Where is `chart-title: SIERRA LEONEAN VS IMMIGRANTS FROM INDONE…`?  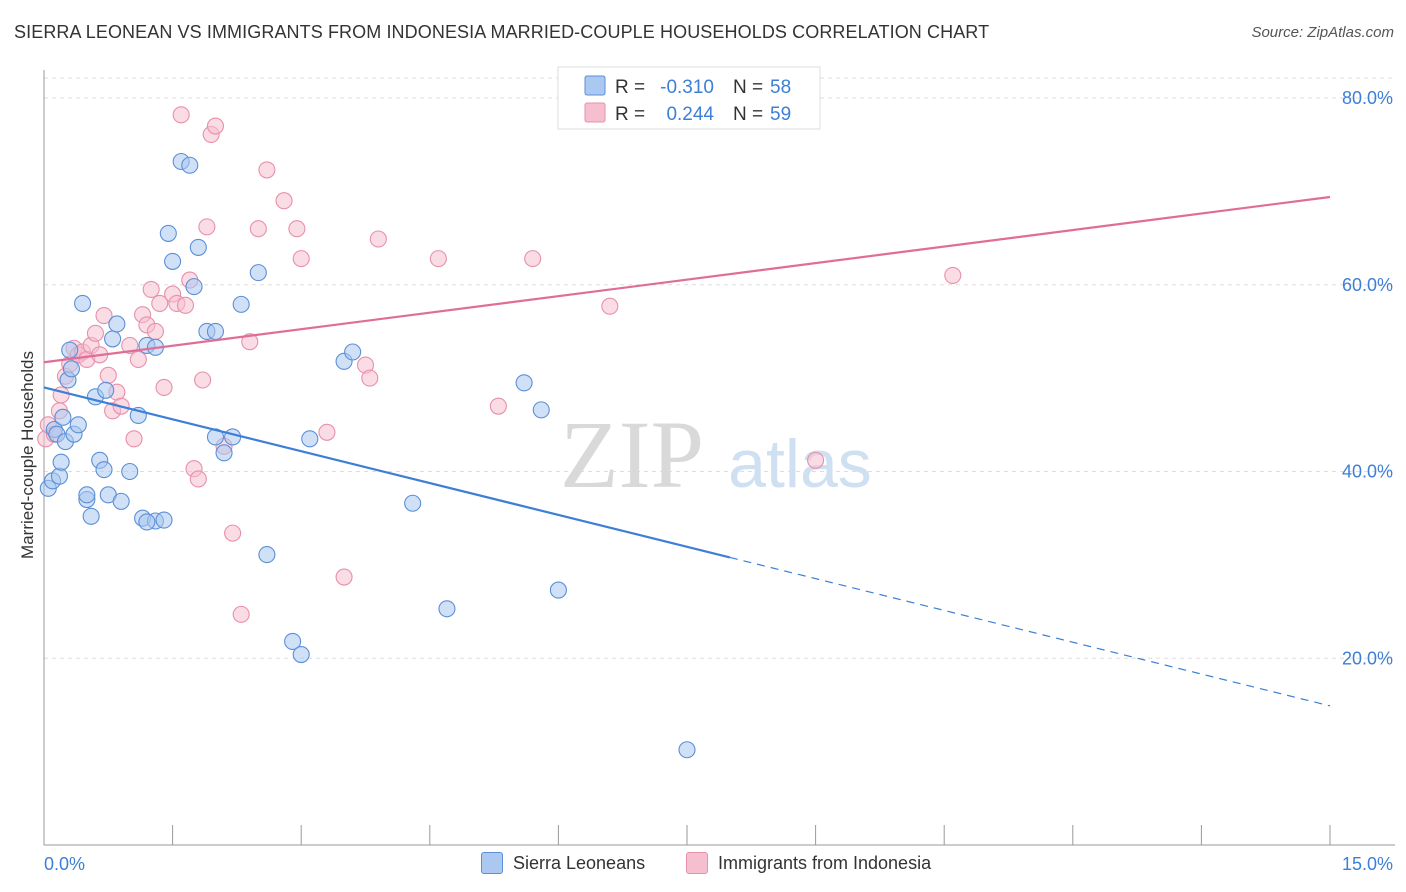
chart-title: SIERRA LEONEAN VS IMMIGRANTS FROM INDONE… is located at coordinates (502, 32).